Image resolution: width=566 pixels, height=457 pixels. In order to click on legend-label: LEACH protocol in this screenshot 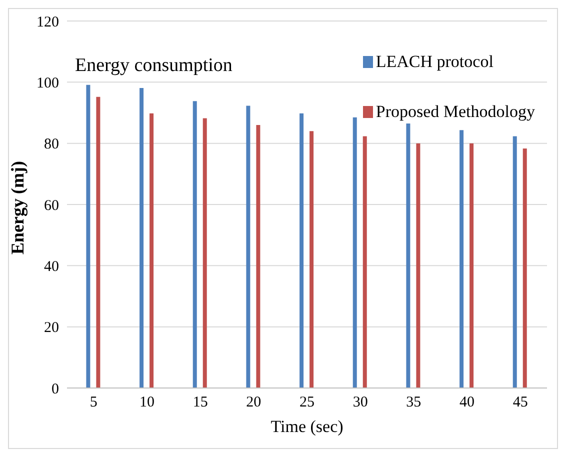, I will do `click(435, 62)`.